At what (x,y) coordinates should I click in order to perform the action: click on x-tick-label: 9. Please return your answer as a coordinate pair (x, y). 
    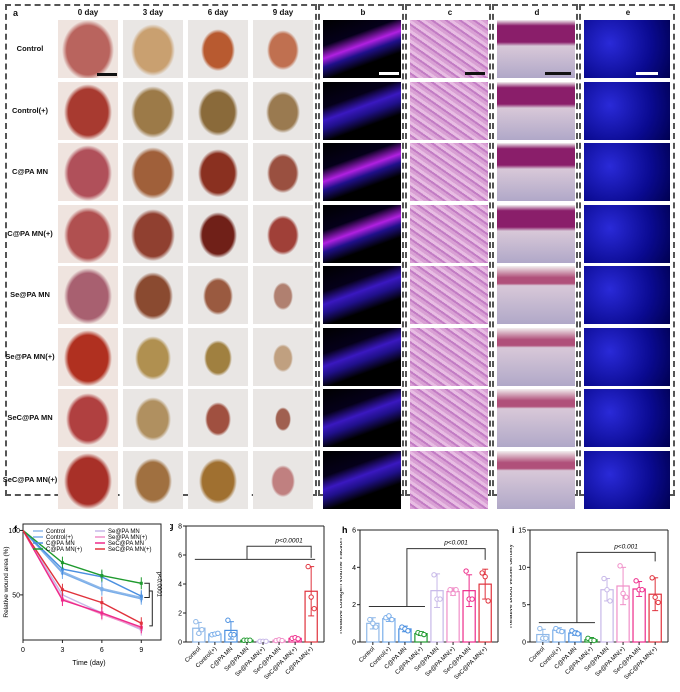
    Looking at the image, I should click on (141, 650).